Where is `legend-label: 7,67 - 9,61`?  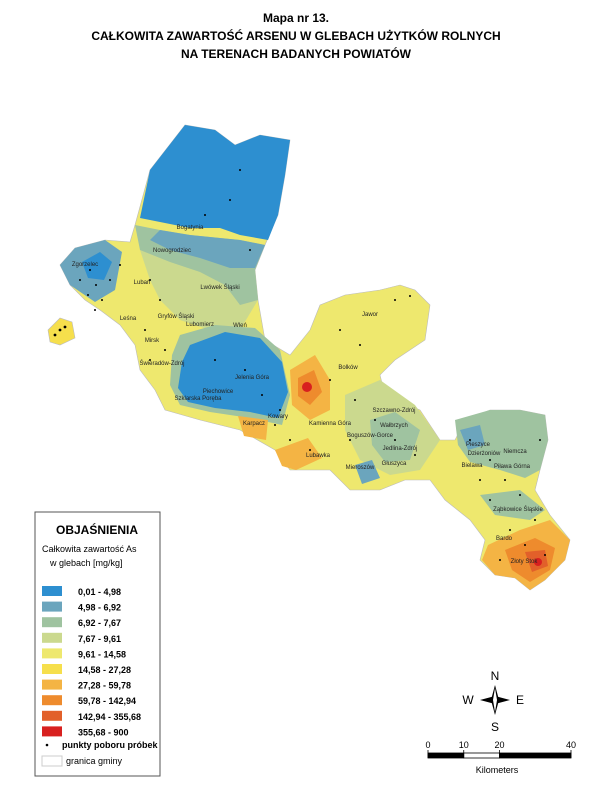
legend-label: 7,67 - 9,61 is located at coordinates (99, 639).